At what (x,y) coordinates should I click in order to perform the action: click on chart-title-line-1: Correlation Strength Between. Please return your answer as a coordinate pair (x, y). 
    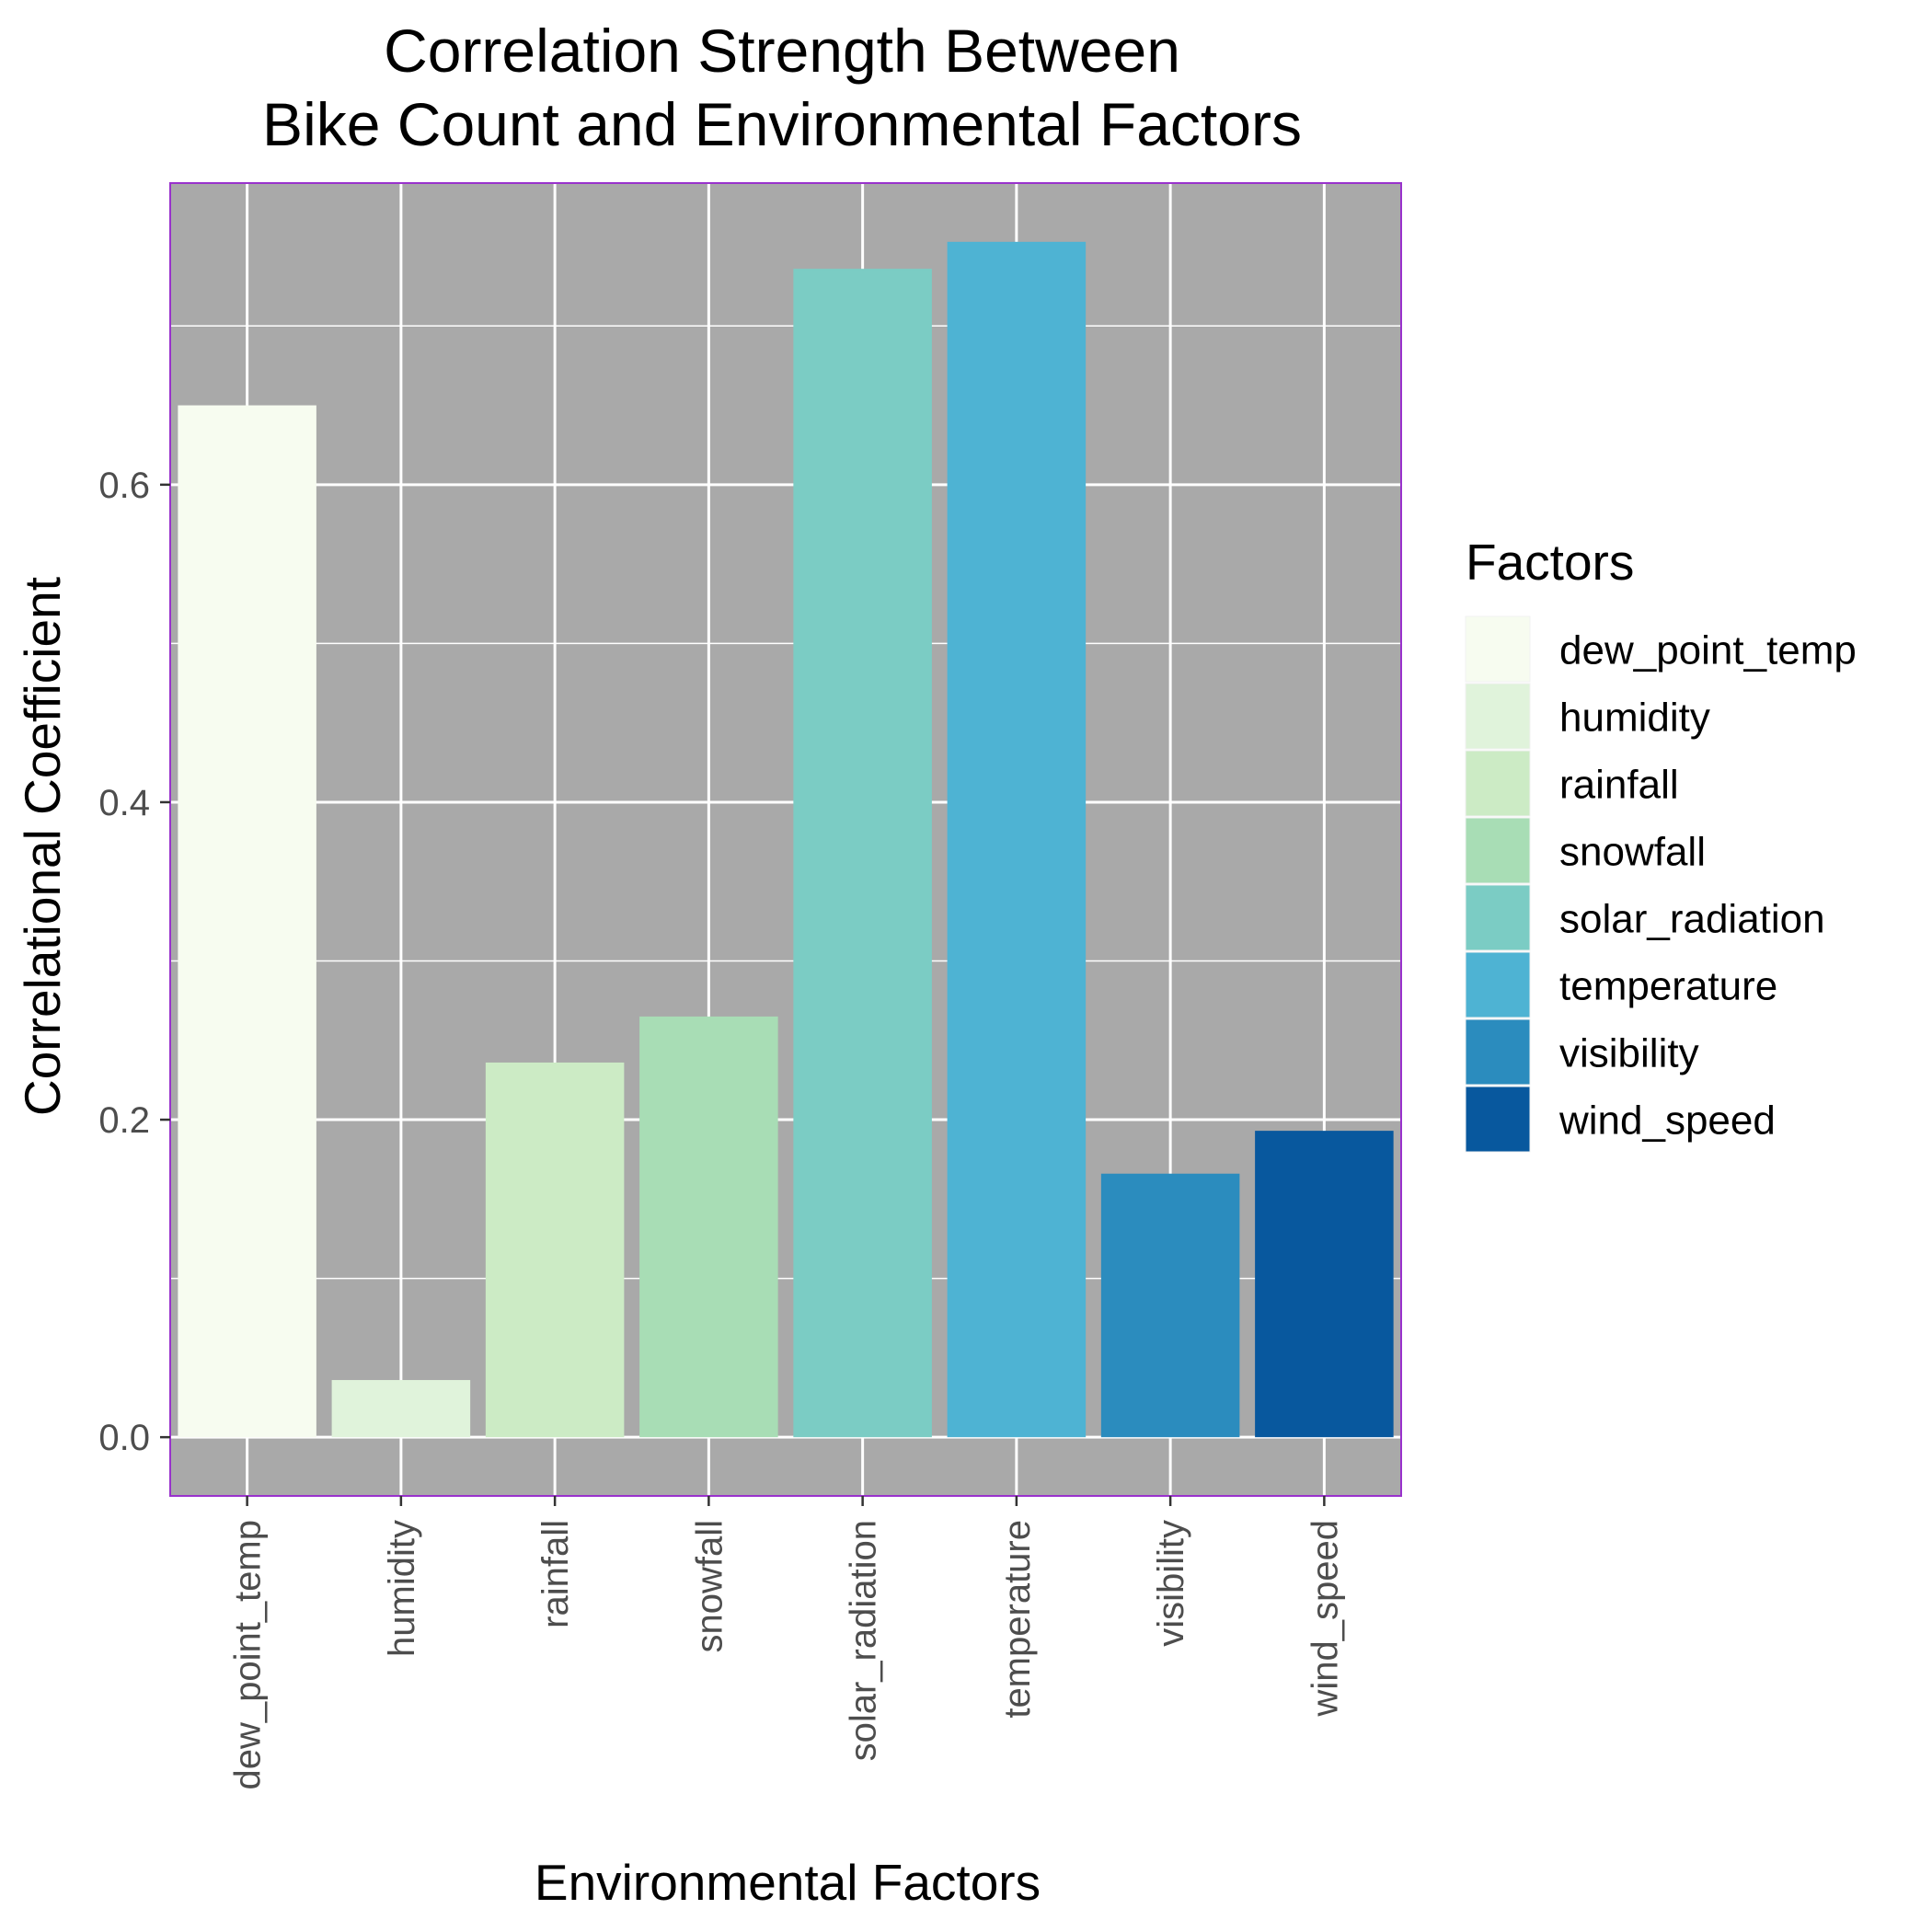
    Looking at the image, I should click on (782, 51).